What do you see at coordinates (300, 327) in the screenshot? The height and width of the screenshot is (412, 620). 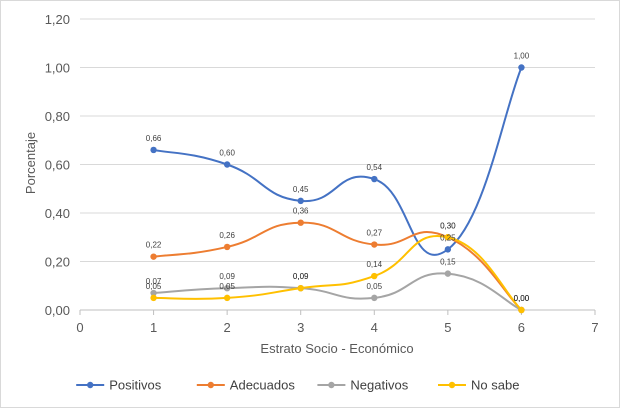 I see `x-tick-label: 3` at bounding box center [300, 327].